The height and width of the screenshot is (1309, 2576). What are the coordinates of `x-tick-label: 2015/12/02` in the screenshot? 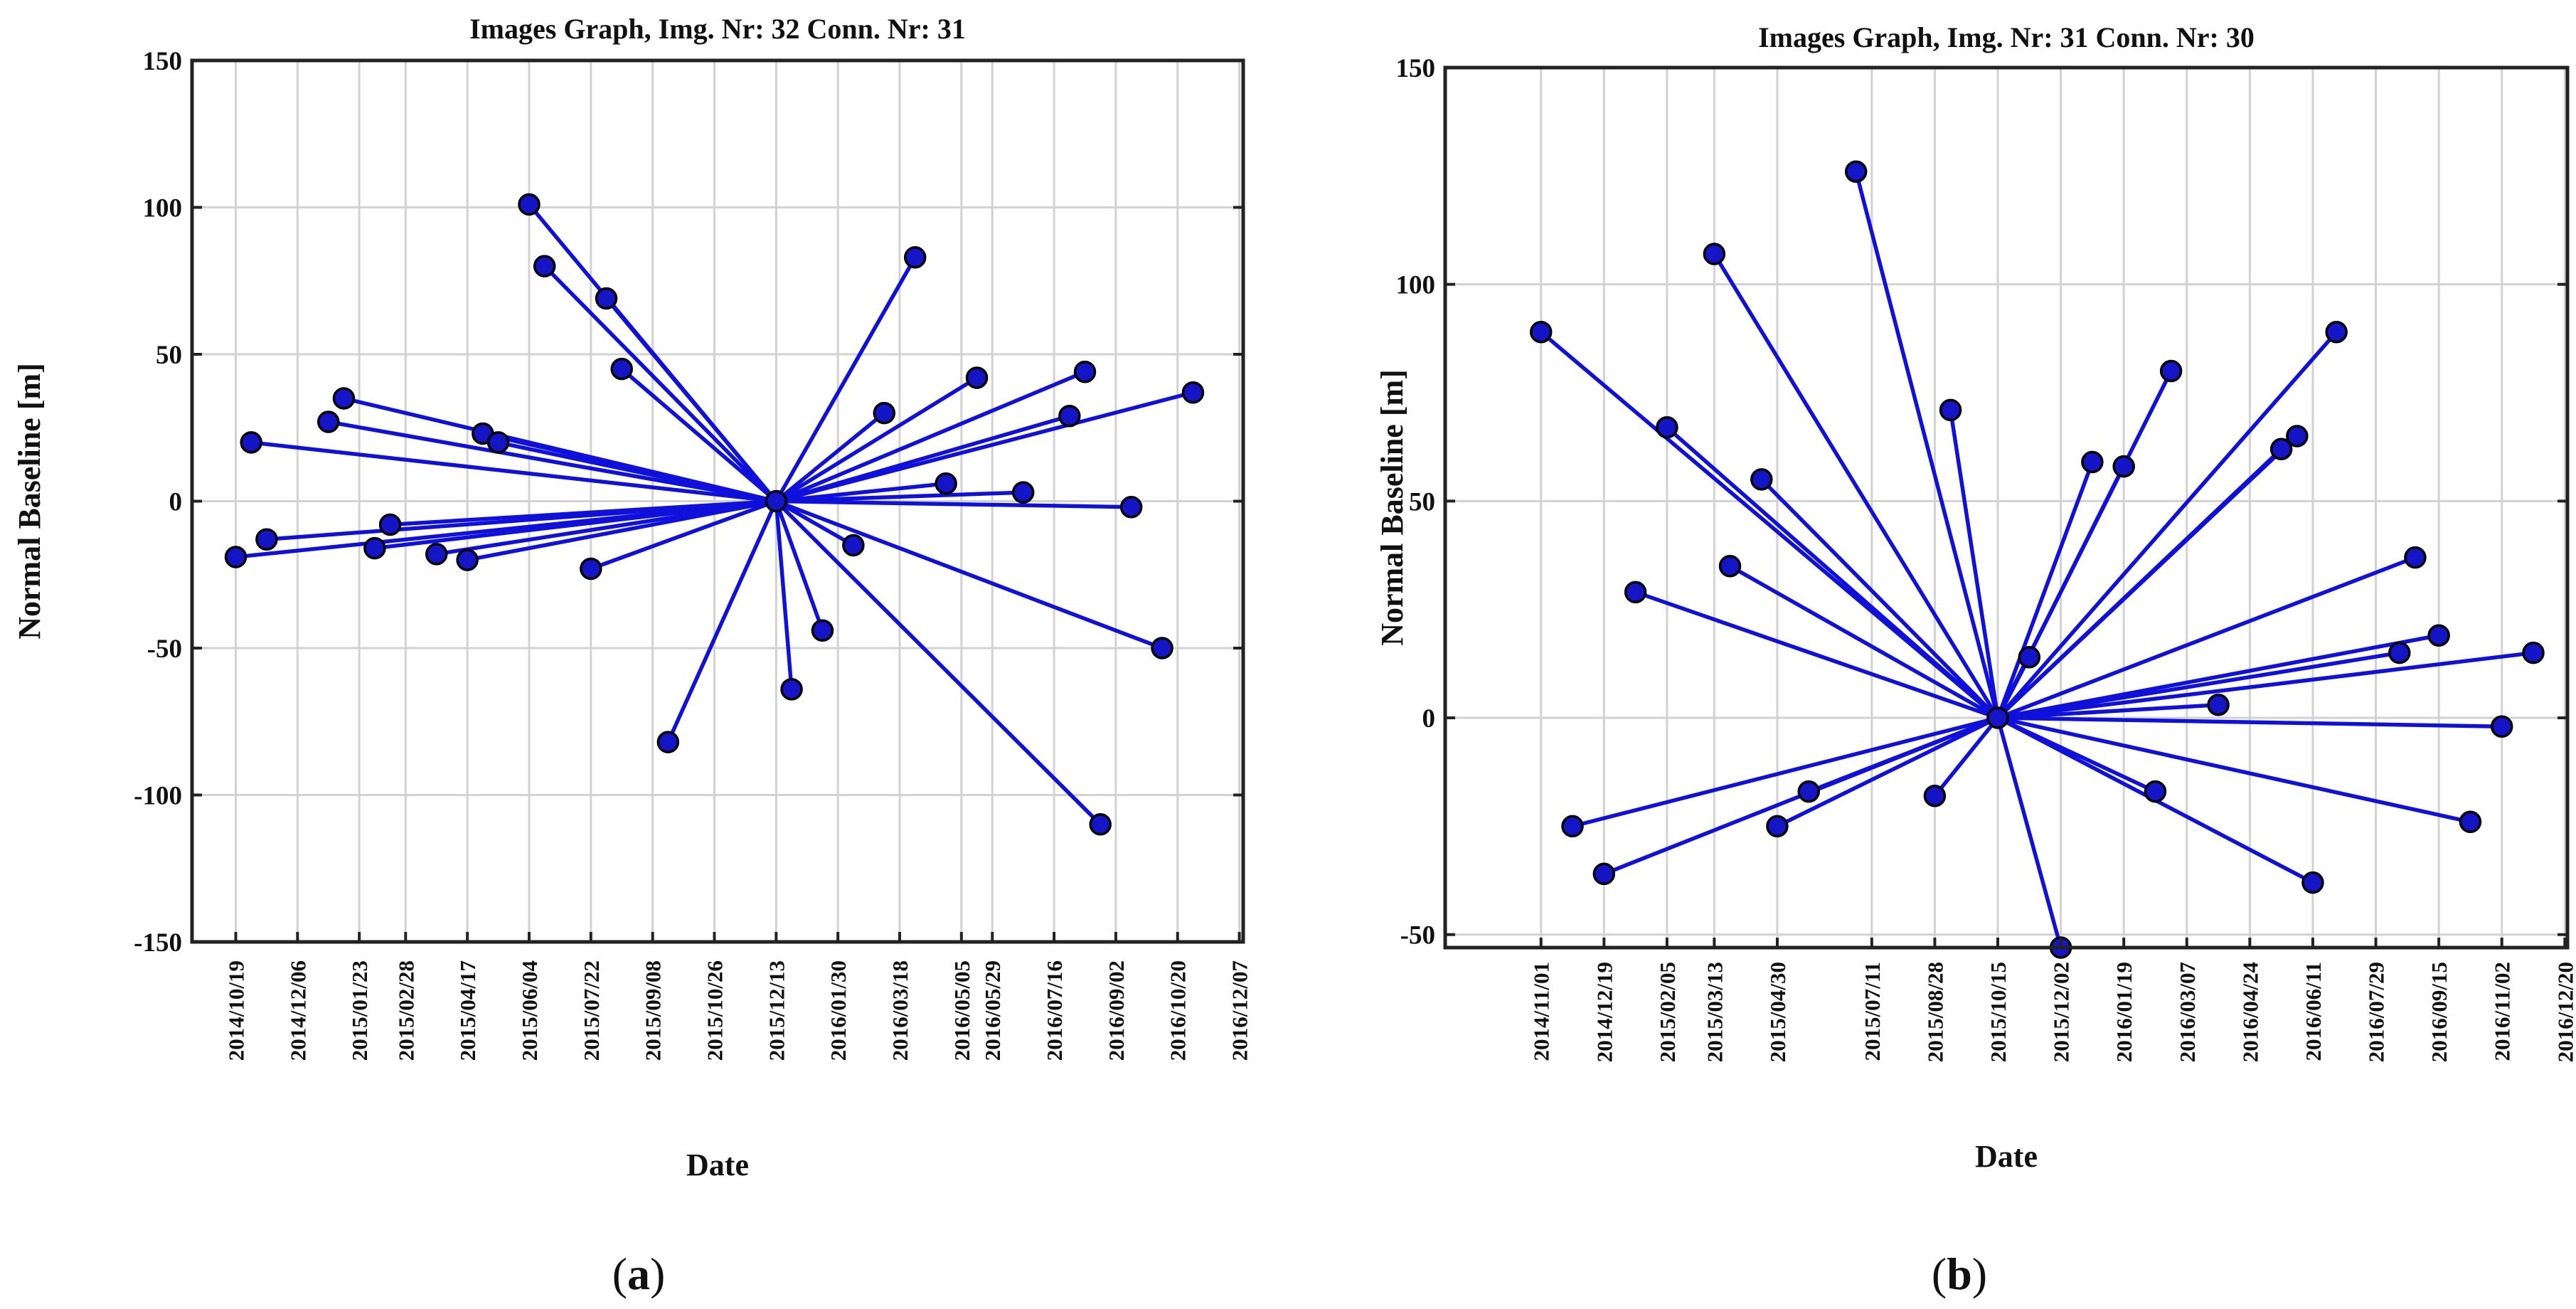 It's located at (2061, 1012).